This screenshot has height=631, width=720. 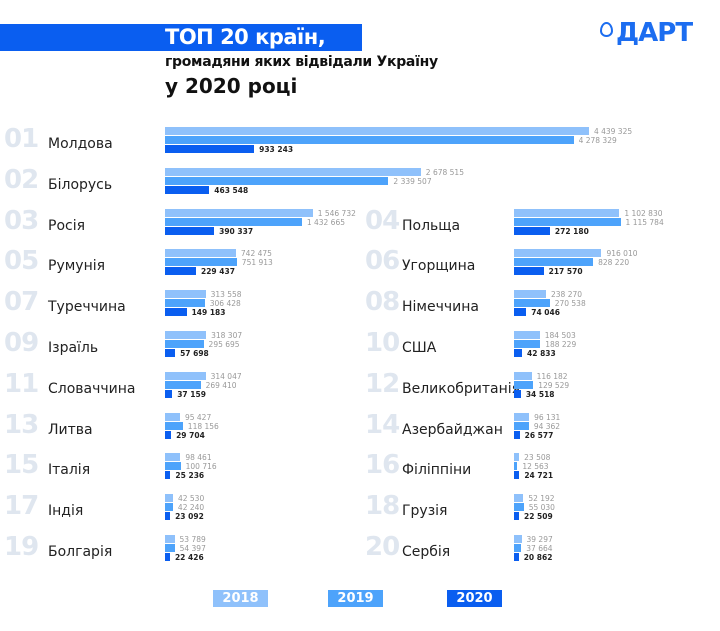 I want to click on country-name: Болгарія, so click(x=80, y=552).